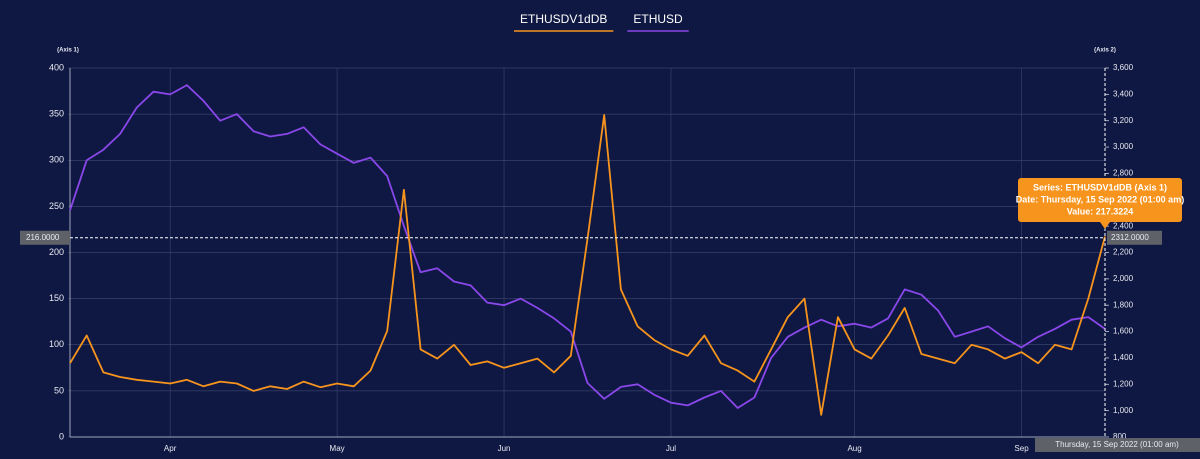 The width and height of the screenshot is (1200, 459). I want to click on y-tick-label: 0, so click(61, 436).